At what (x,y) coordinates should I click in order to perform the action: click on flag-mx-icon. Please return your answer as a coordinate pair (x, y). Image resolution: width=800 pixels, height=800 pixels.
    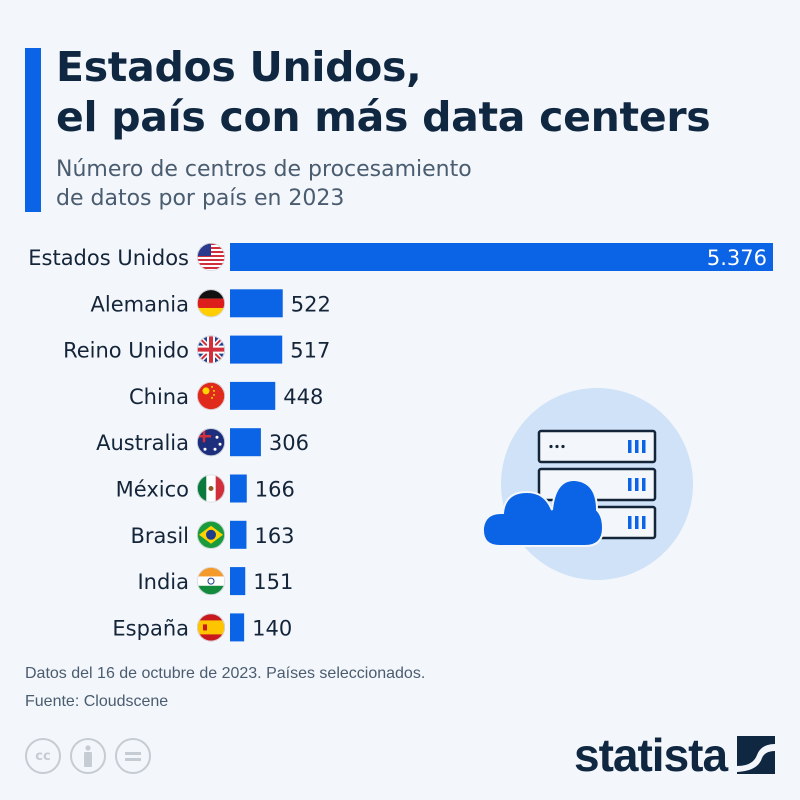
    Looking at the image, I should click on (211, 488).